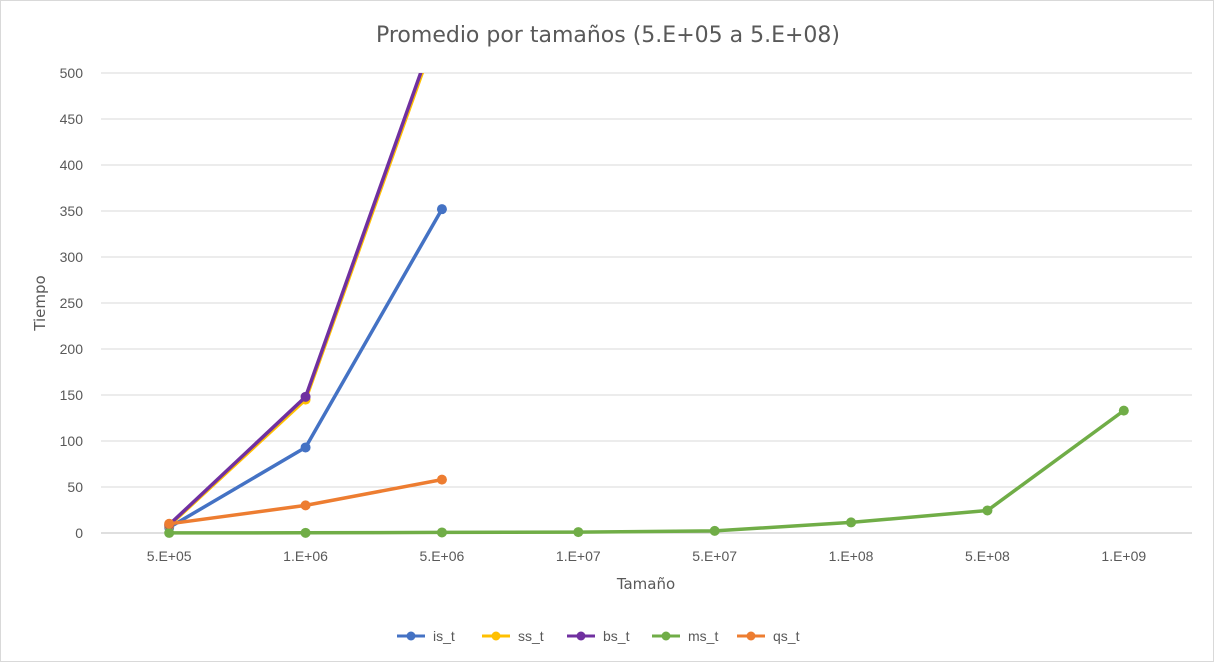 The image size is (1214, 662). What do you see at coordinates (72, 119) in the screenshot?
I see `y-tick-label: 450` at bounding box center [72, 119].